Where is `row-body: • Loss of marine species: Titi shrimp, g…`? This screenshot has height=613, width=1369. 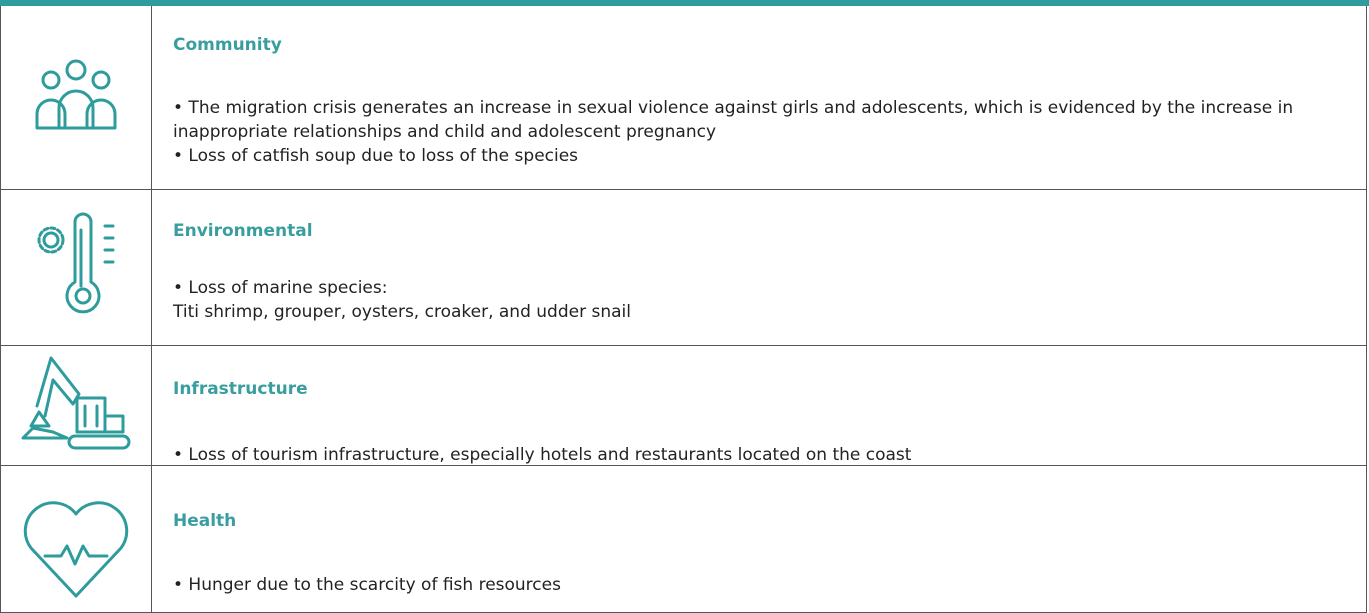 row-body: • Loss of marine species: Titi shrimp, g… is located at coordinates (759, 300).